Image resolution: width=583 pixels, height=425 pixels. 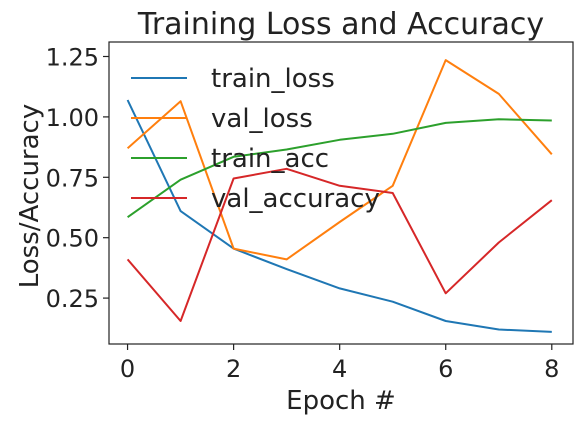 I want to click on y-tick-label: 1.00, so click(x=72, y=118).